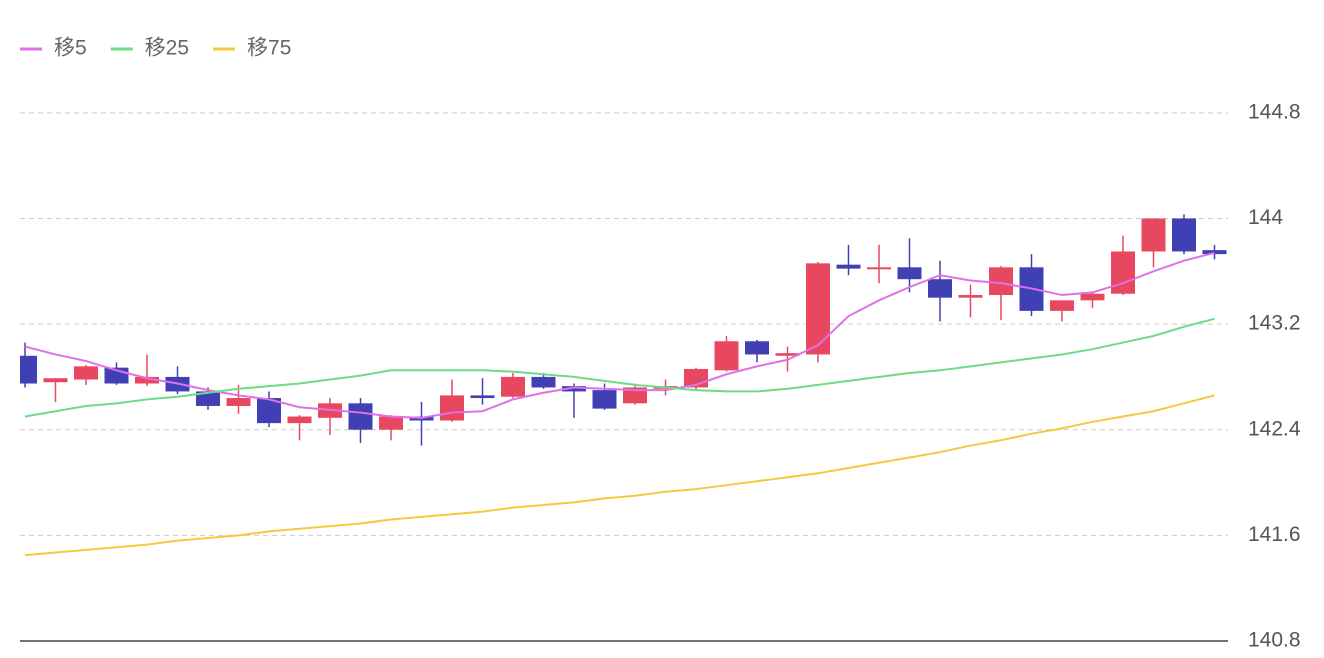 The image size is (1324, 658). Describe the element at coordinates (1274, 111) in the screenshot. I see `y-tick-label: 144.8` at that location.